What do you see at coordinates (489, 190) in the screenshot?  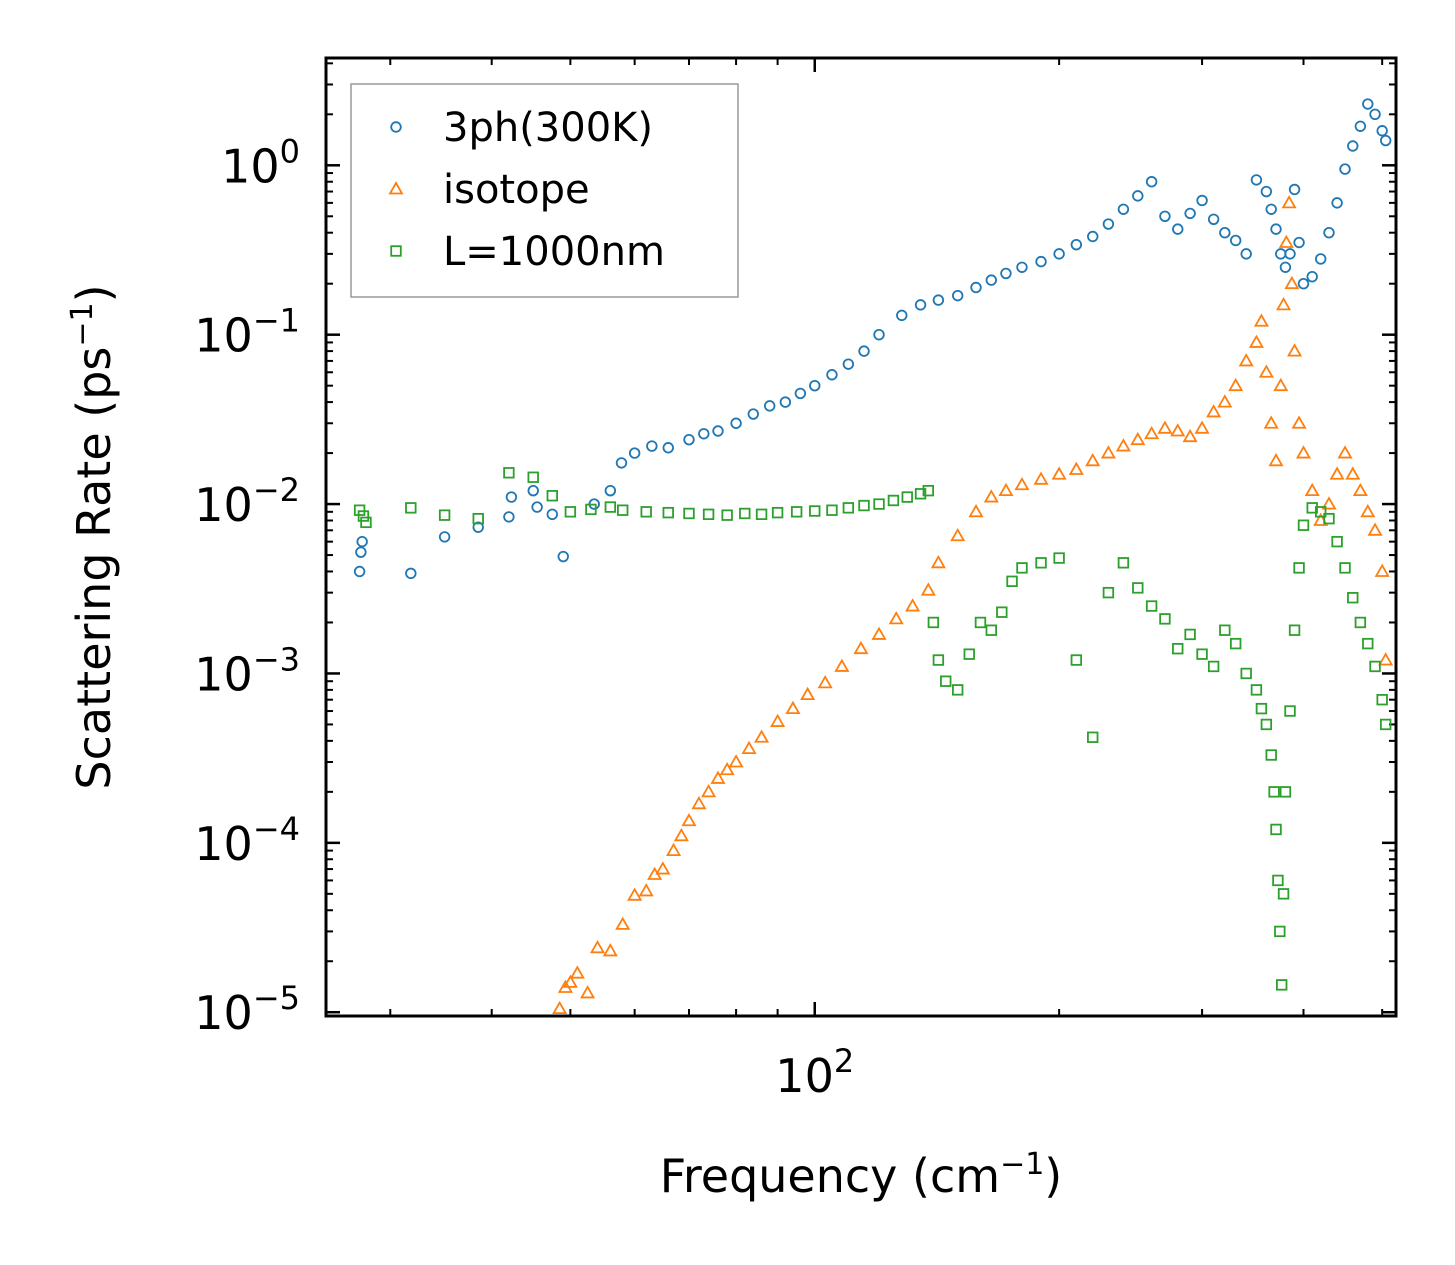 I see `legend-entry: isotope` at bounding box center [489, 190].